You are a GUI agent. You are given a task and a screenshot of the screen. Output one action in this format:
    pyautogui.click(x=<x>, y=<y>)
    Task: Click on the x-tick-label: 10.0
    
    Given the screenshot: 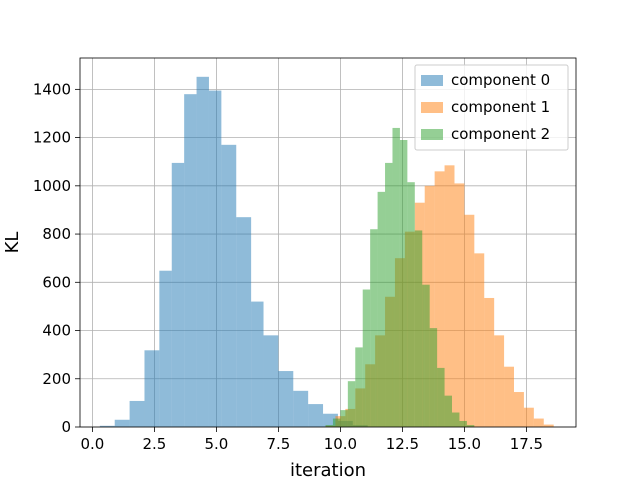 What is the action you would take?
    pyautogui.click(x=340, y=444)
    